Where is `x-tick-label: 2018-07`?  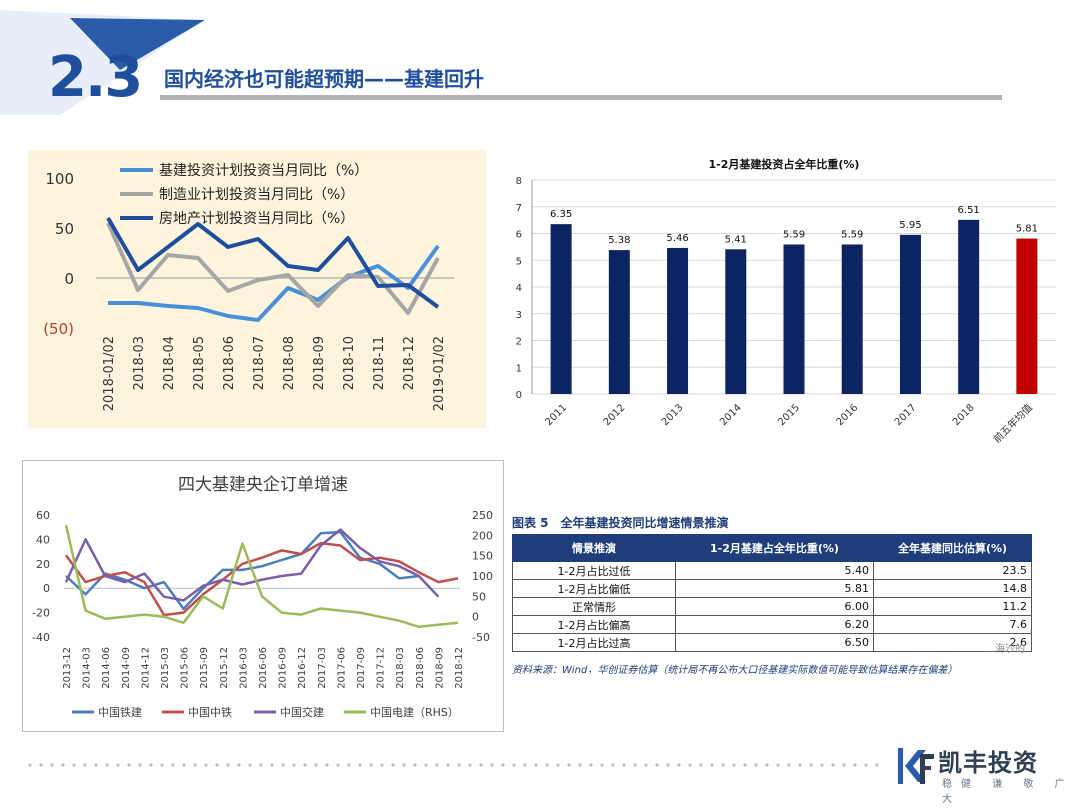 x-tick-label: 2018-07 is located at coordinates (259, 363).